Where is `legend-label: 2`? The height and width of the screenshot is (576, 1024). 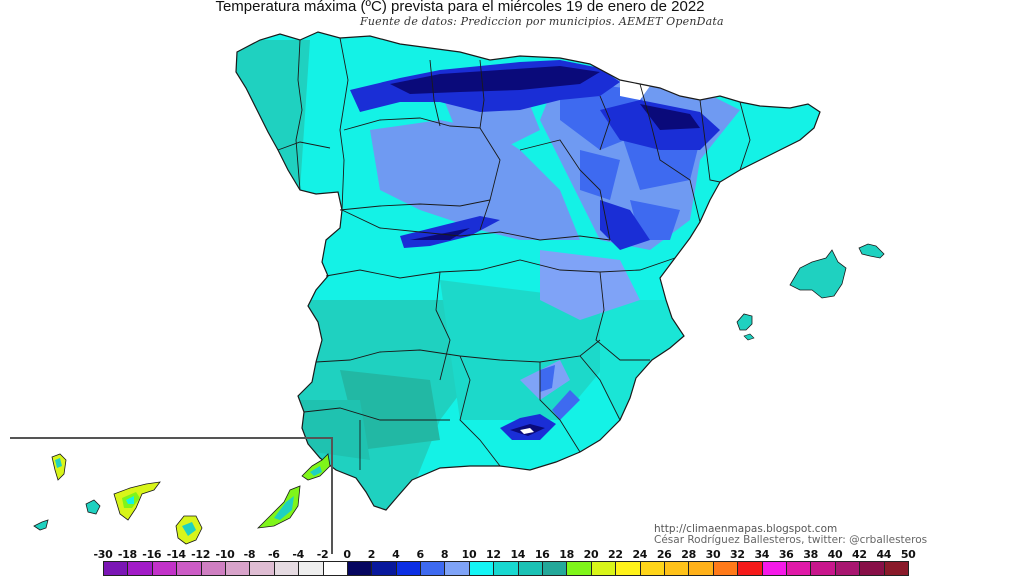 legend-label: 2 is located at coordinates (371, 554).